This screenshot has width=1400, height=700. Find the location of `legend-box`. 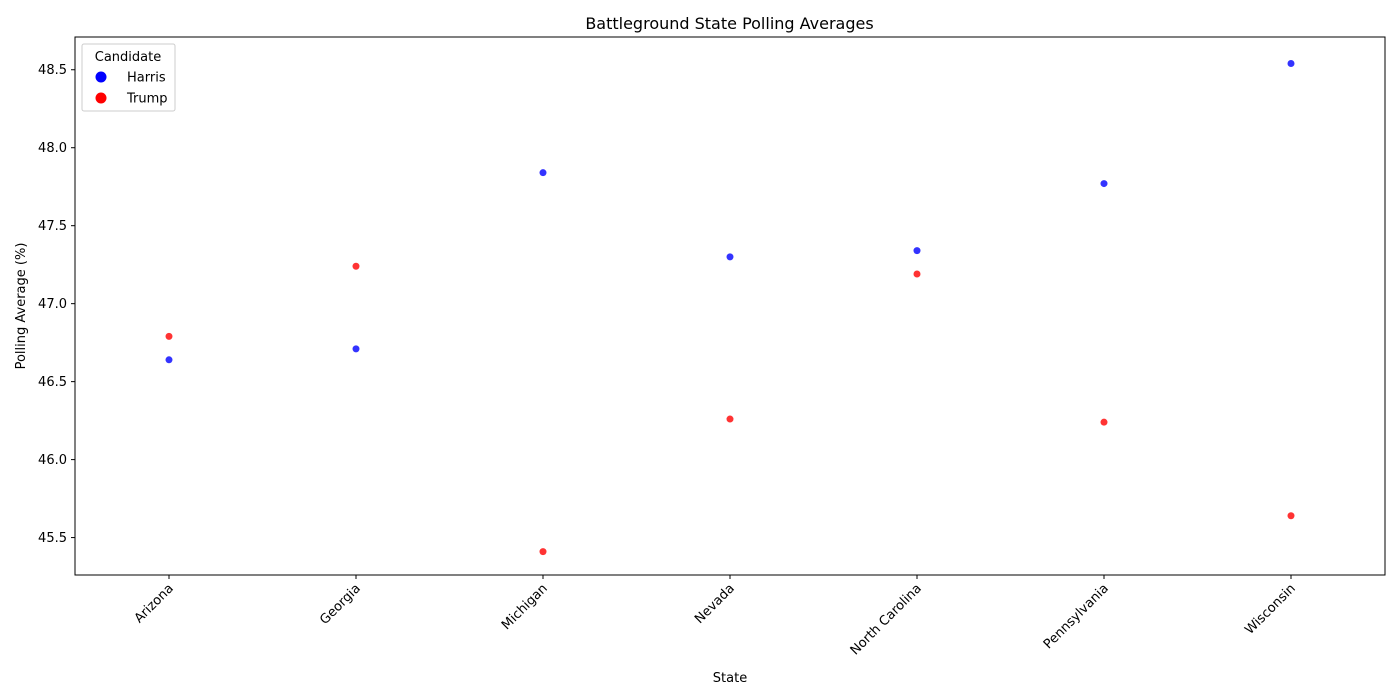

legend-box is located at coordinates (128, 77).